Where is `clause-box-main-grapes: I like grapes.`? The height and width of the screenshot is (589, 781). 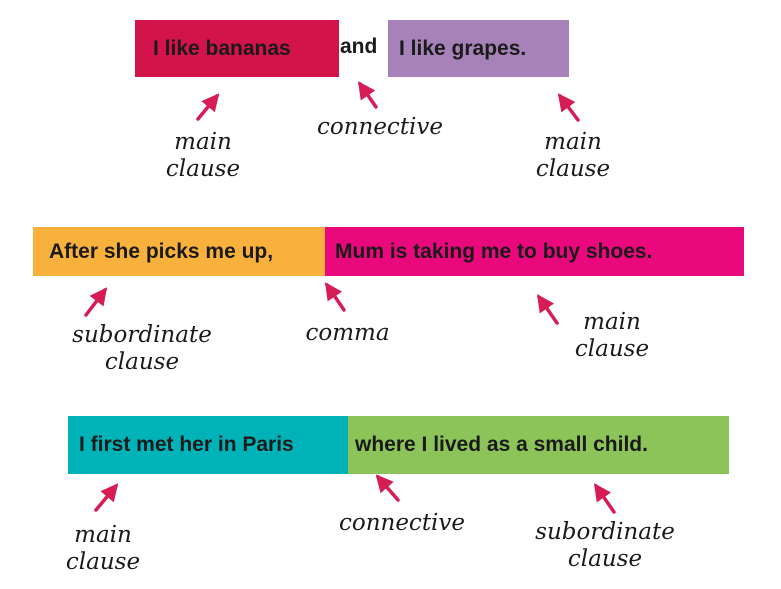
clause-box-main-grapes: I like grapes. is located at coordinates (478, 48).